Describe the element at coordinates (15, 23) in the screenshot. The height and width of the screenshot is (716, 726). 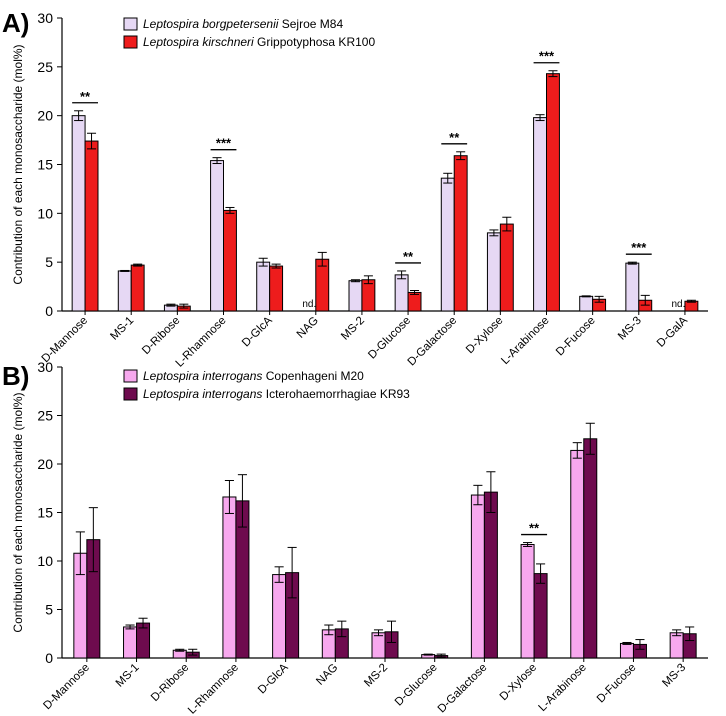
I see `panel-label: A)` at that location.